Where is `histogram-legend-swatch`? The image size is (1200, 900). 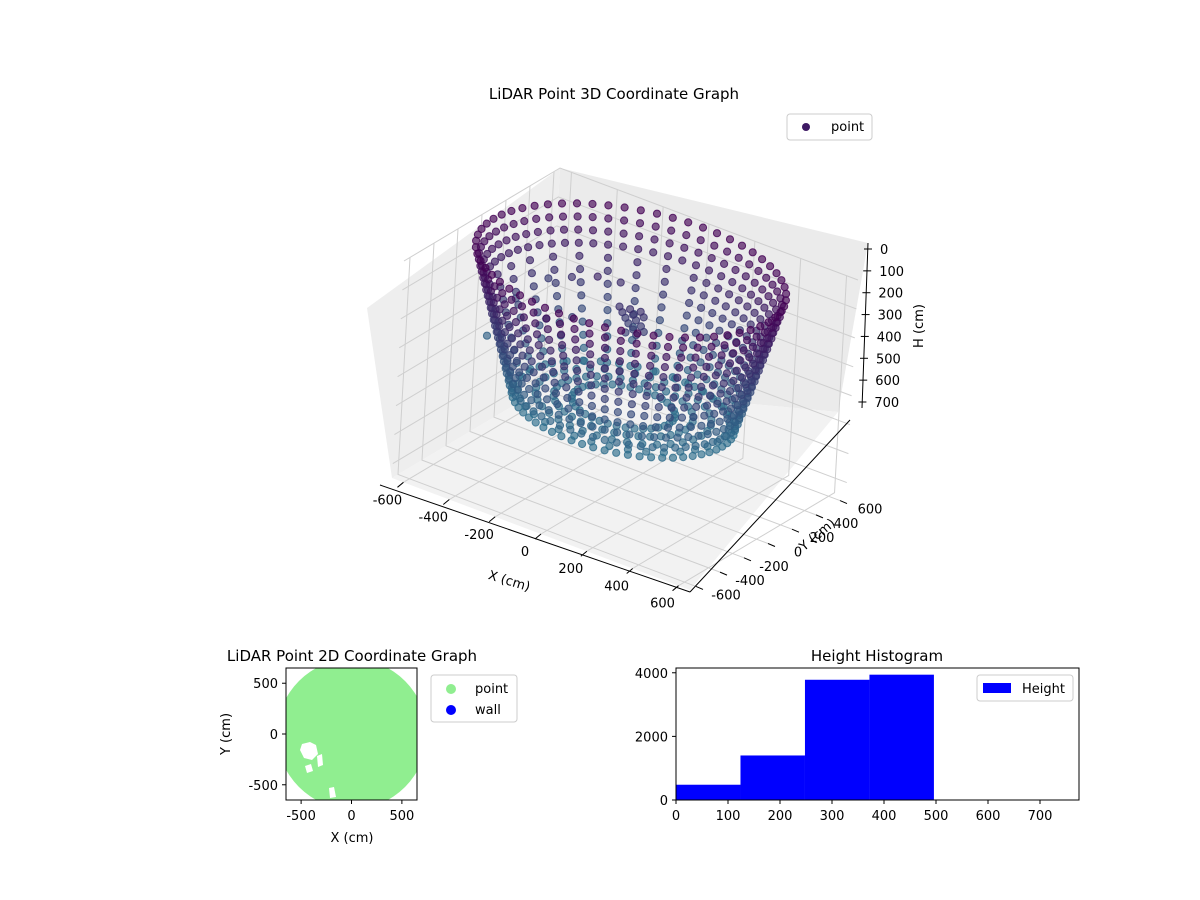
histogram-legend-swatch is located at coordinates (997, 688).